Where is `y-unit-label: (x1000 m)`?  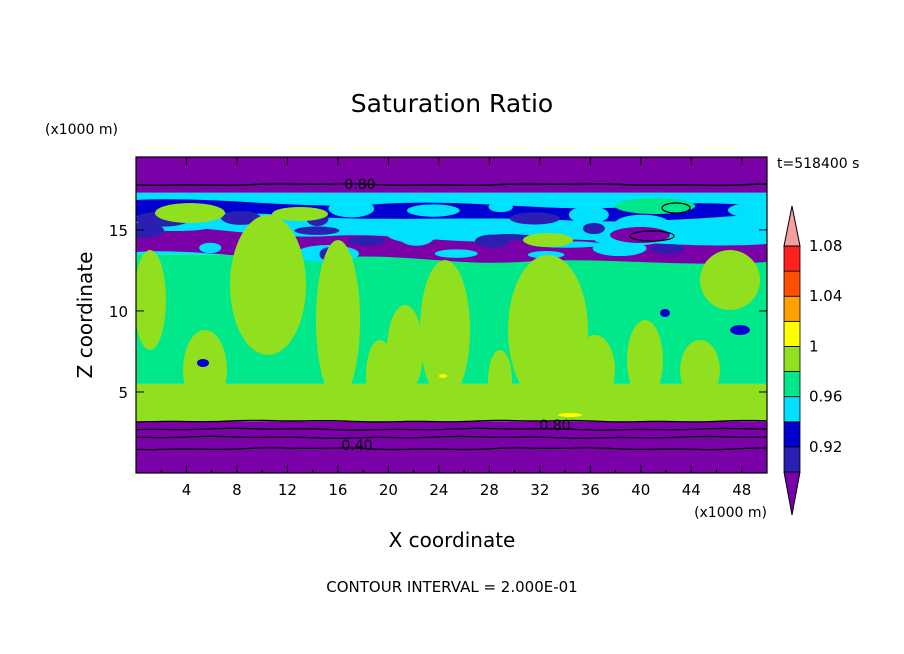 y-unit-label: (x1000 m) is located at coordinates (81, 130).